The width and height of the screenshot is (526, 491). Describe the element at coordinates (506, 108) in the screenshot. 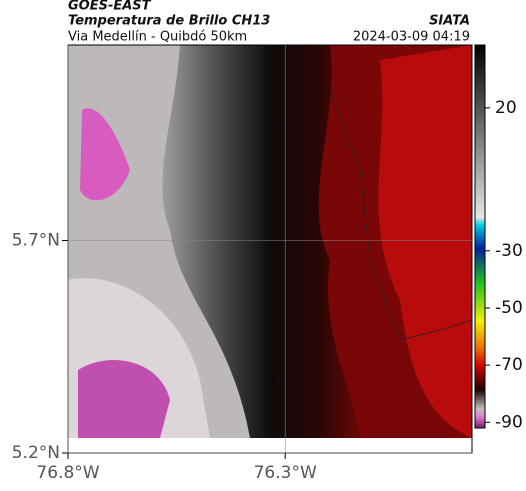

I see `colorbar-tick-label: 20` at that location.